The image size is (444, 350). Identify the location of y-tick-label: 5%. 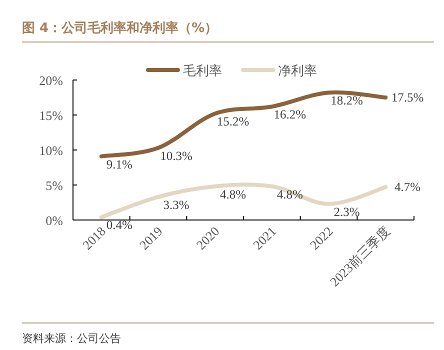
(55, 185).